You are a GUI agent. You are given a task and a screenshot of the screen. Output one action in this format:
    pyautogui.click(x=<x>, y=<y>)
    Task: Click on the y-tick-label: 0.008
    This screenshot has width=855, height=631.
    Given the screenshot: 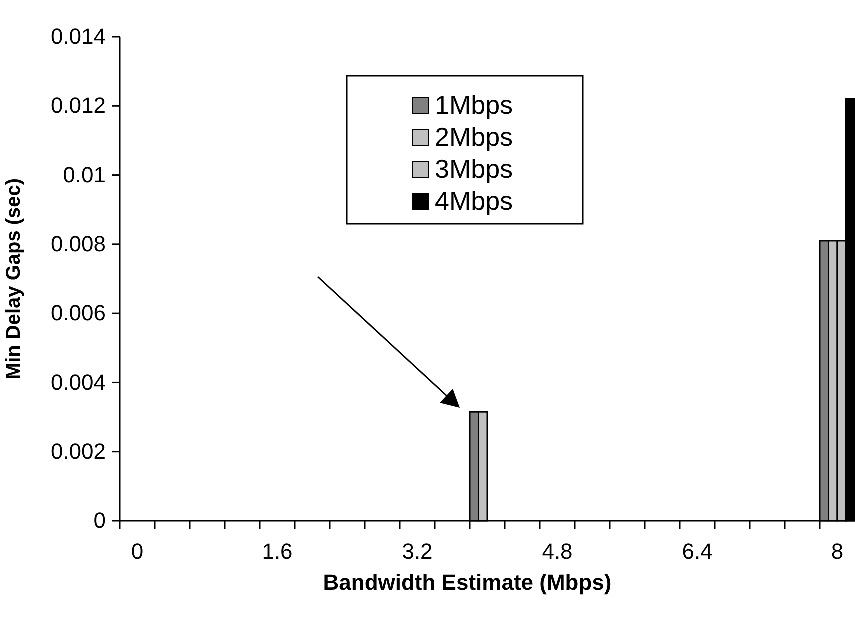 What is the action you would take?
    pyautogui.click(x=78, y=243)
    